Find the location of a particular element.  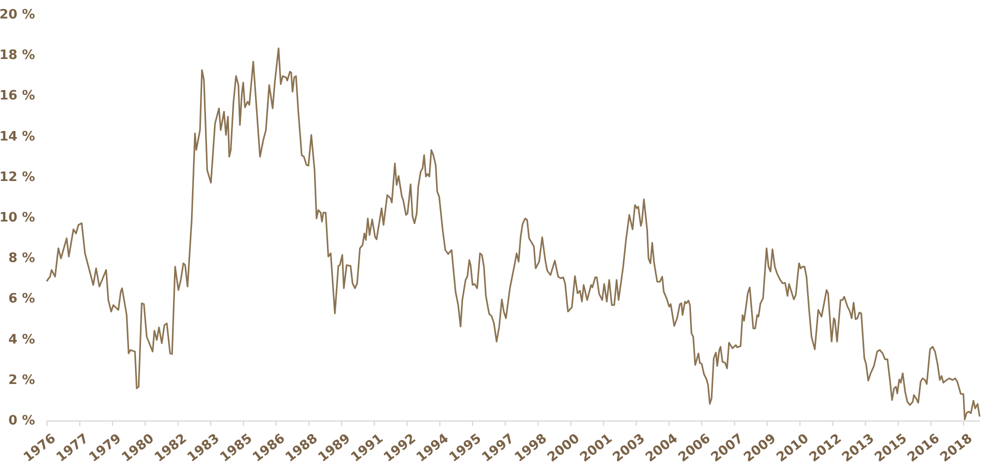

y-tick-label: 0 % is located at coordinates (21, 421).